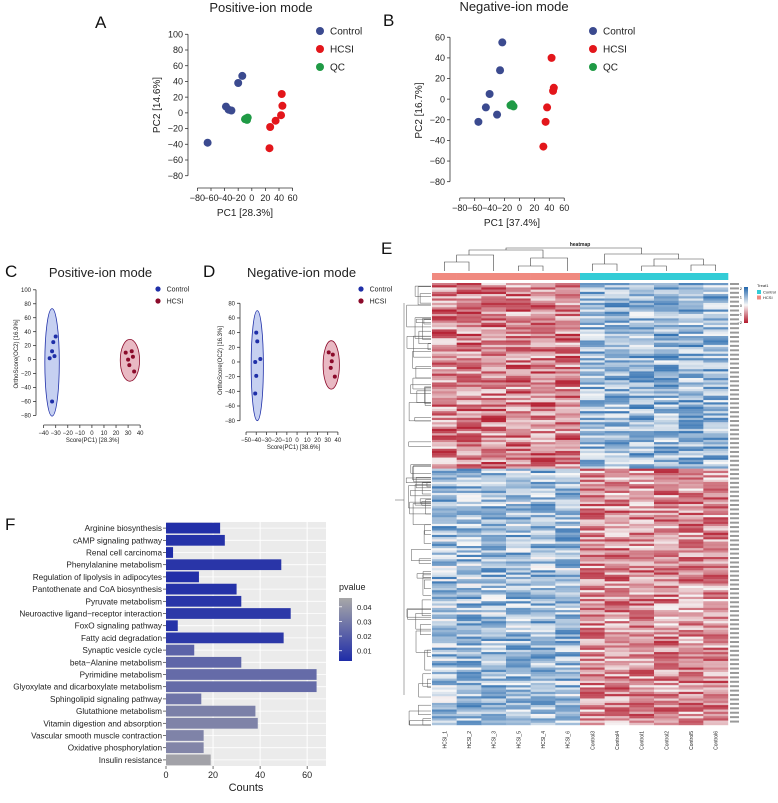  Describe the element at coordinates (413, 505) in the screenshot. I see `row-dendrogram` at that location.